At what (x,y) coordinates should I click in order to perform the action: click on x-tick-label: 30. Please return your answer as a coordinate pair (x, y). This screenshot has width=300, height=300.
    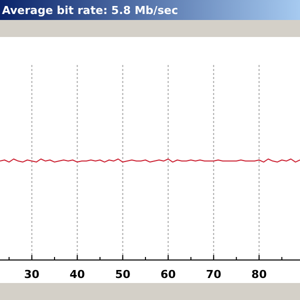
    Looking at the image, I should click on (32, 274).